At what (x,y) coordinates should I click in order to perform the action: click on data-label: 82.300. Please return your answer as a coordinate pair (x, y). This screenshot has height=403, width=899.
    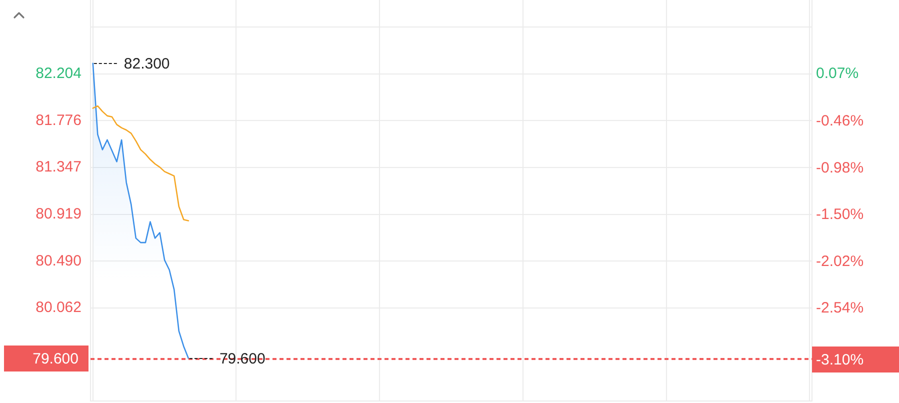
    Looking at the image, I should click on (147, 64).